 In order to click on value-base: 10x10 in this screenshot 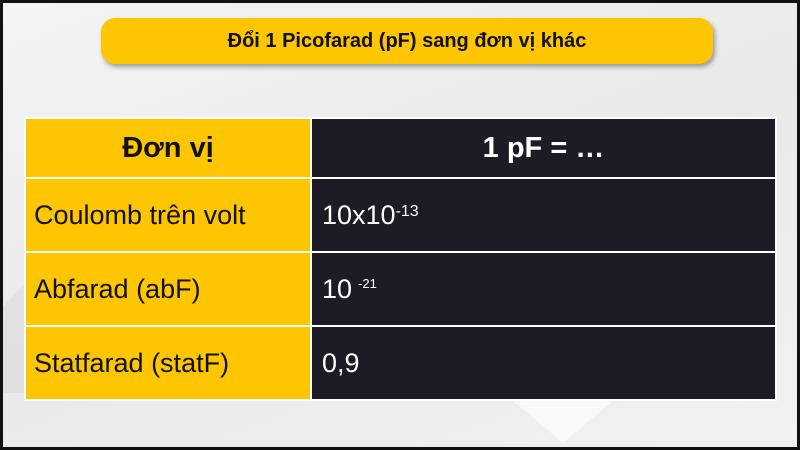, I will do `click(359, 214)`.